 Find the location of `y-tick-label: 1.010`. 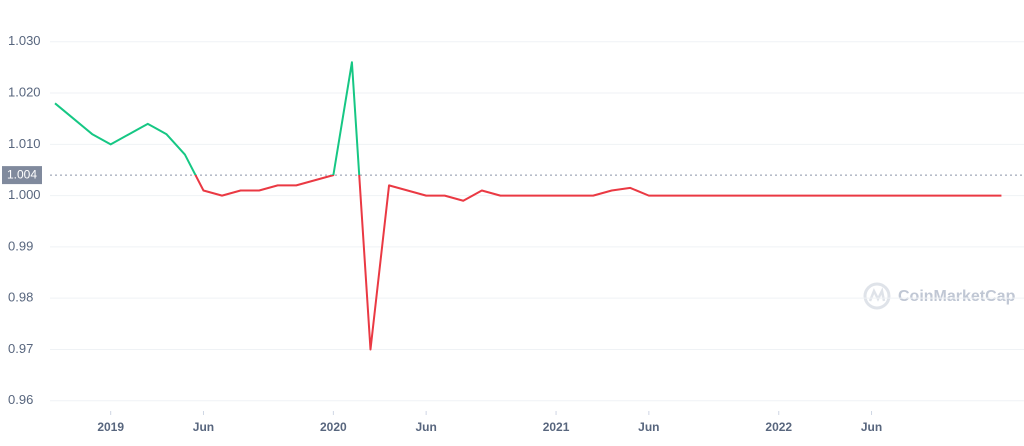

y-tick-label: 1.010 is located at coordinates (24, 143).